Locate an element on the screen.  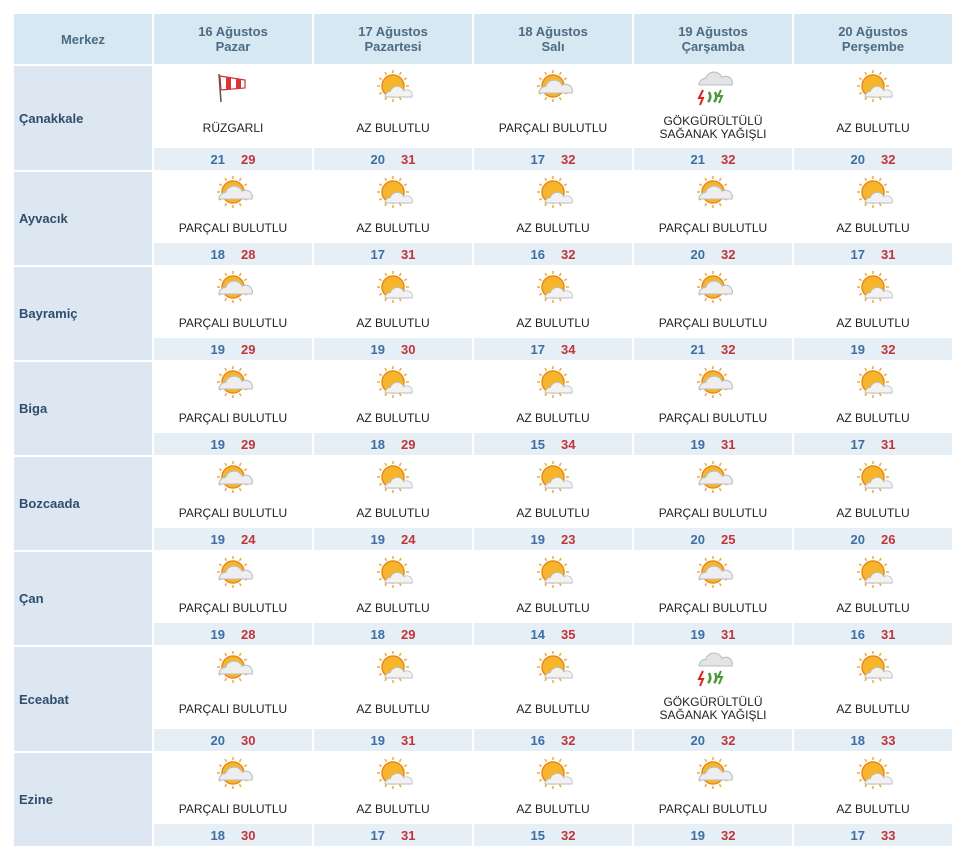
temperature-strip: 19 31 is located at coordinates (713, 634).